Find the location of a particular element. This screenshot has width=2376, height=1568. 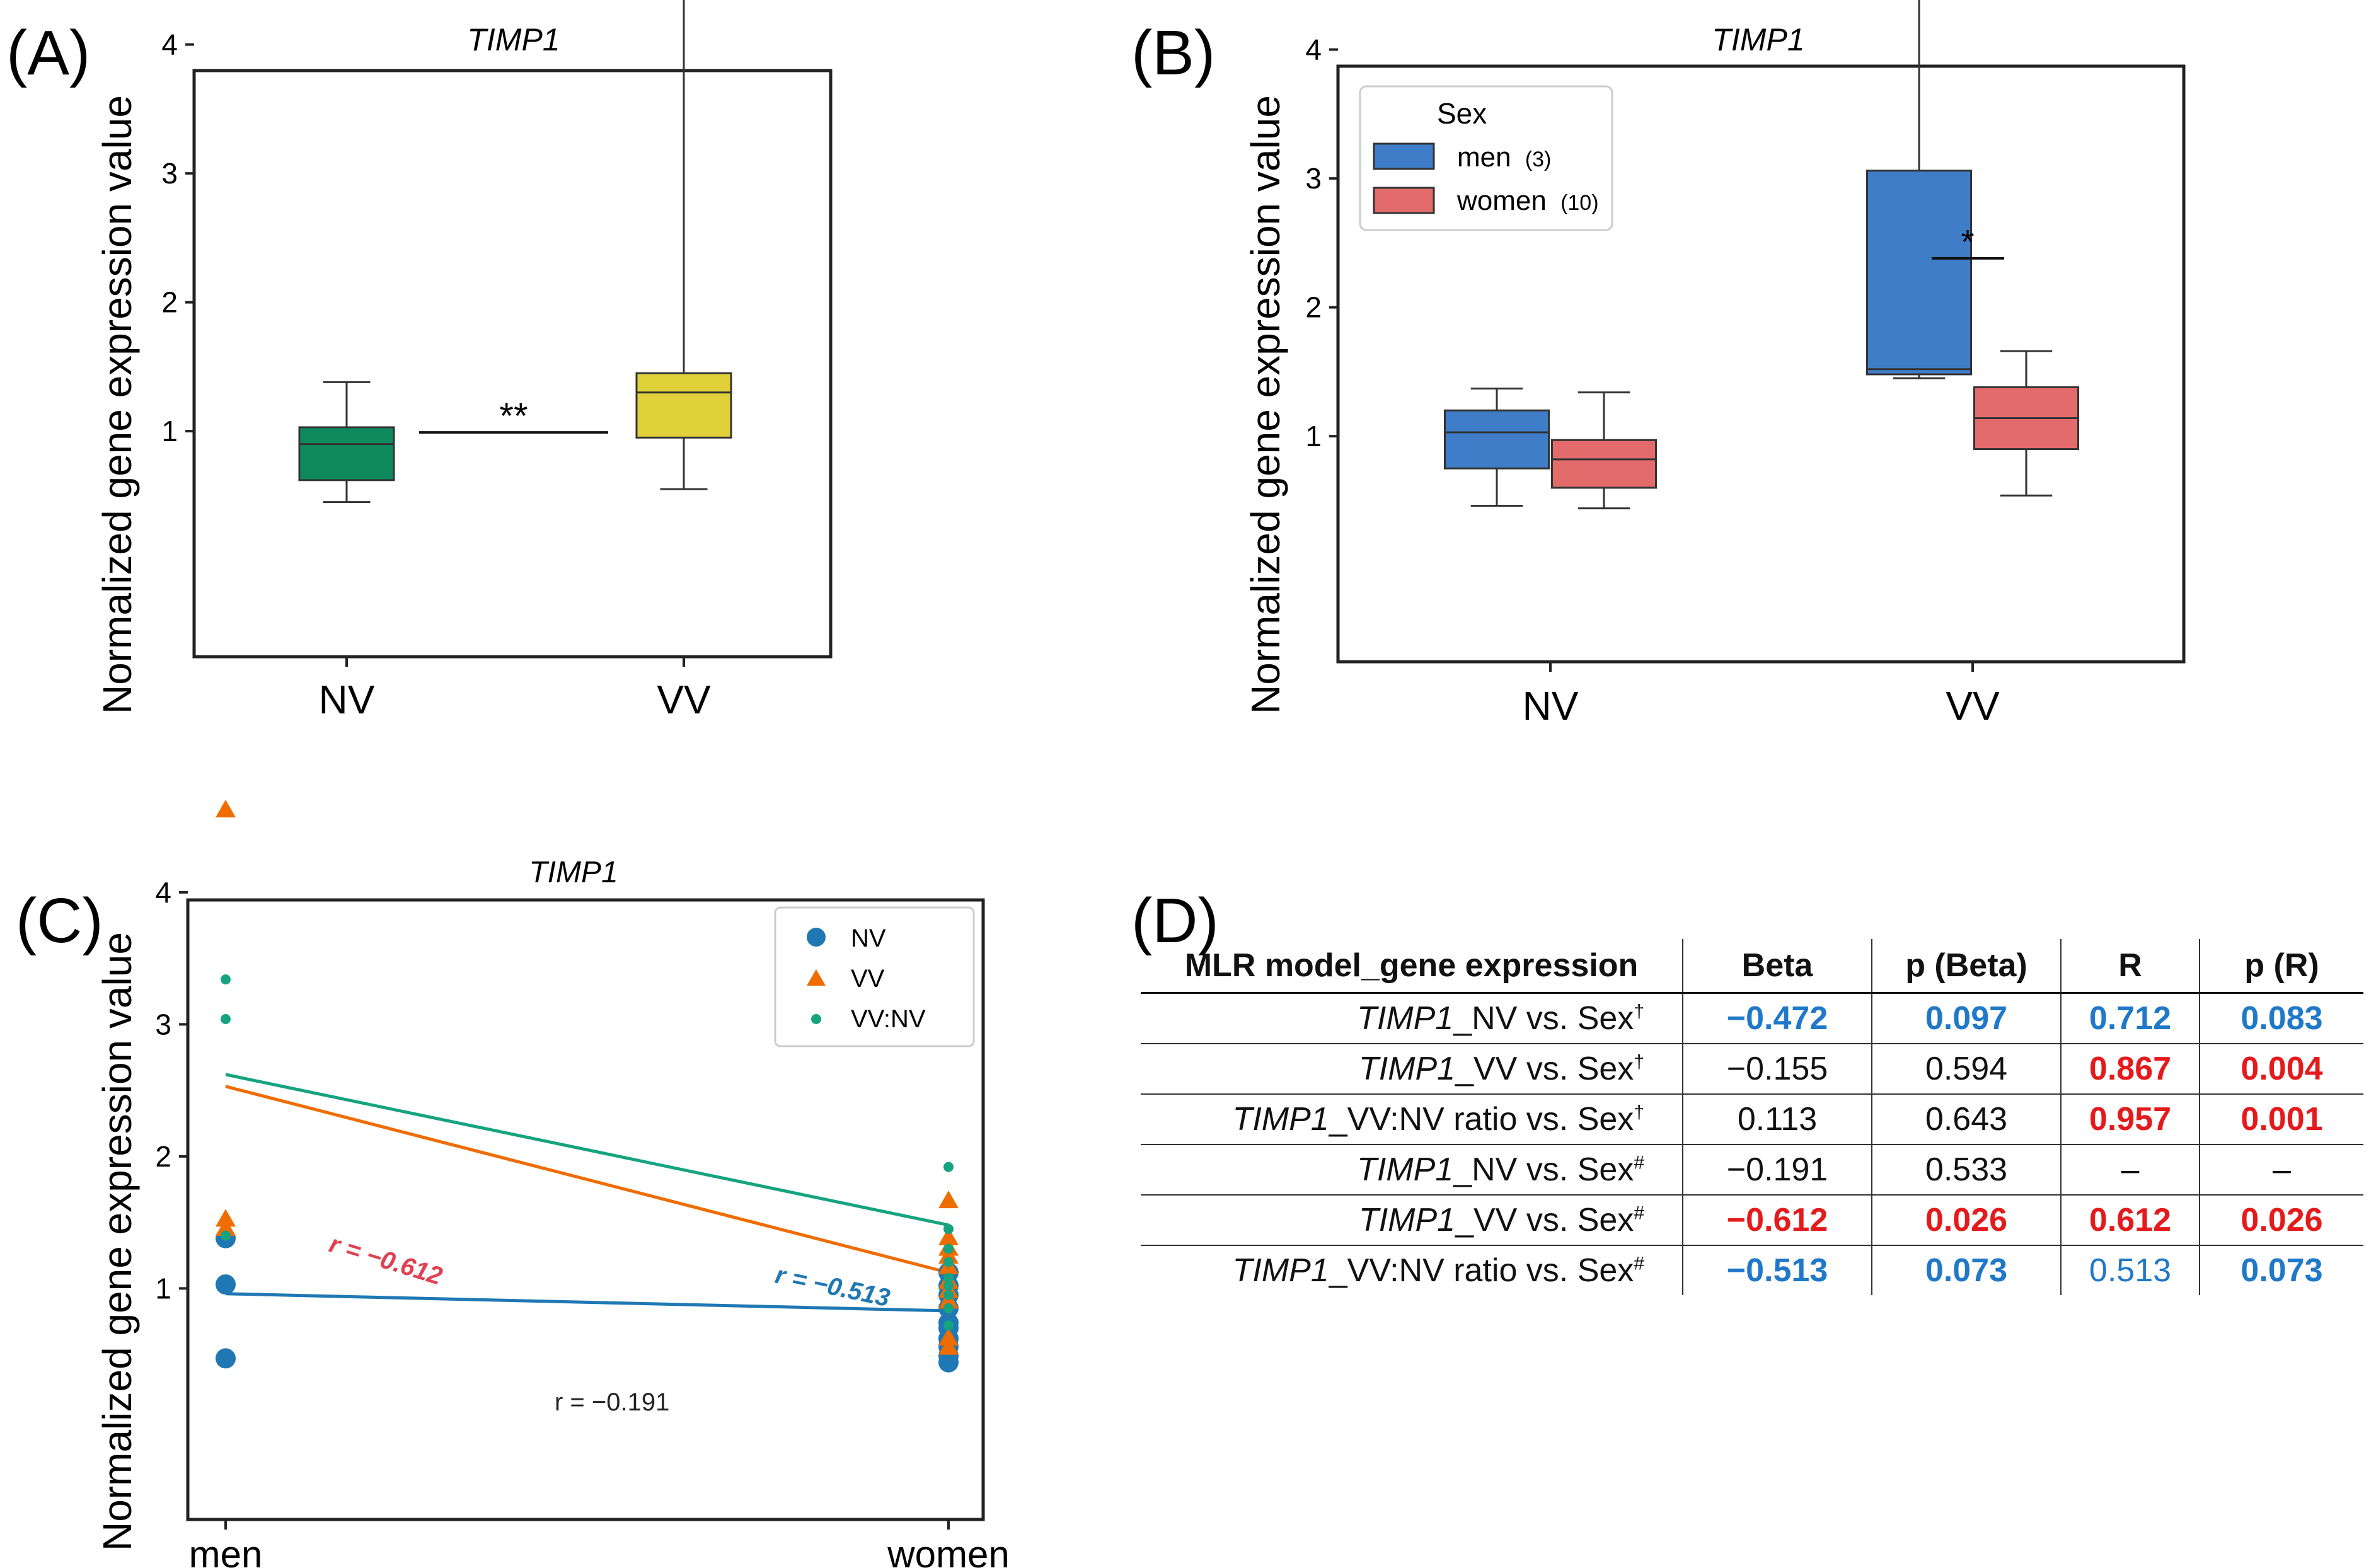

chart-b-box-men-vv is located at coordinates (1919, 189).